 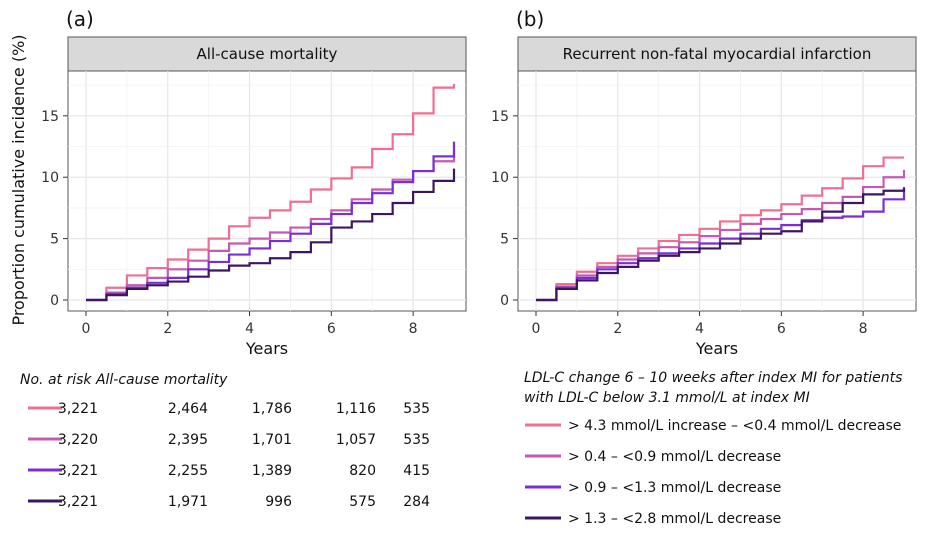 What do you see at coordinates (674, 519) in the screenshot?
I see `legend-label: > 1.3 – <2.8 mmol/L decrease` at bounding box center [674, 519].